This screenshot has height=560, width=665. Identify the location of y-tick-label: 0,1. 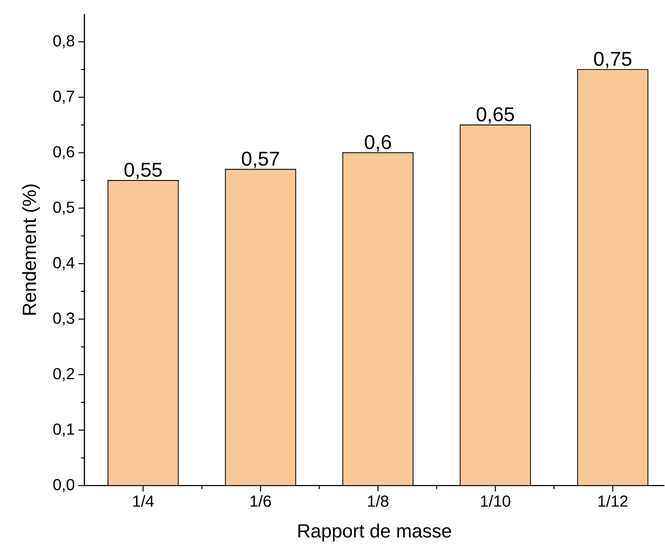
(63, 430).